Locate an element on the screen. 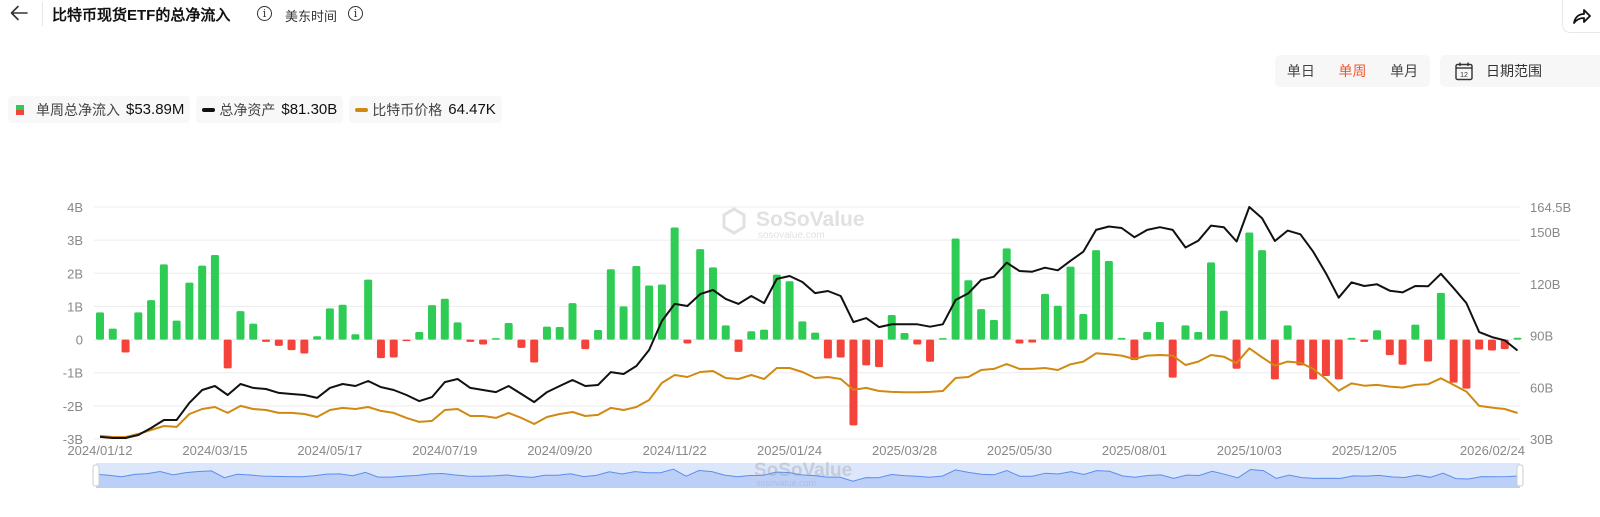 This screenshot has width=1600, height=517. legend-label: 单周总净流入 is located at coordinates (78, 109).